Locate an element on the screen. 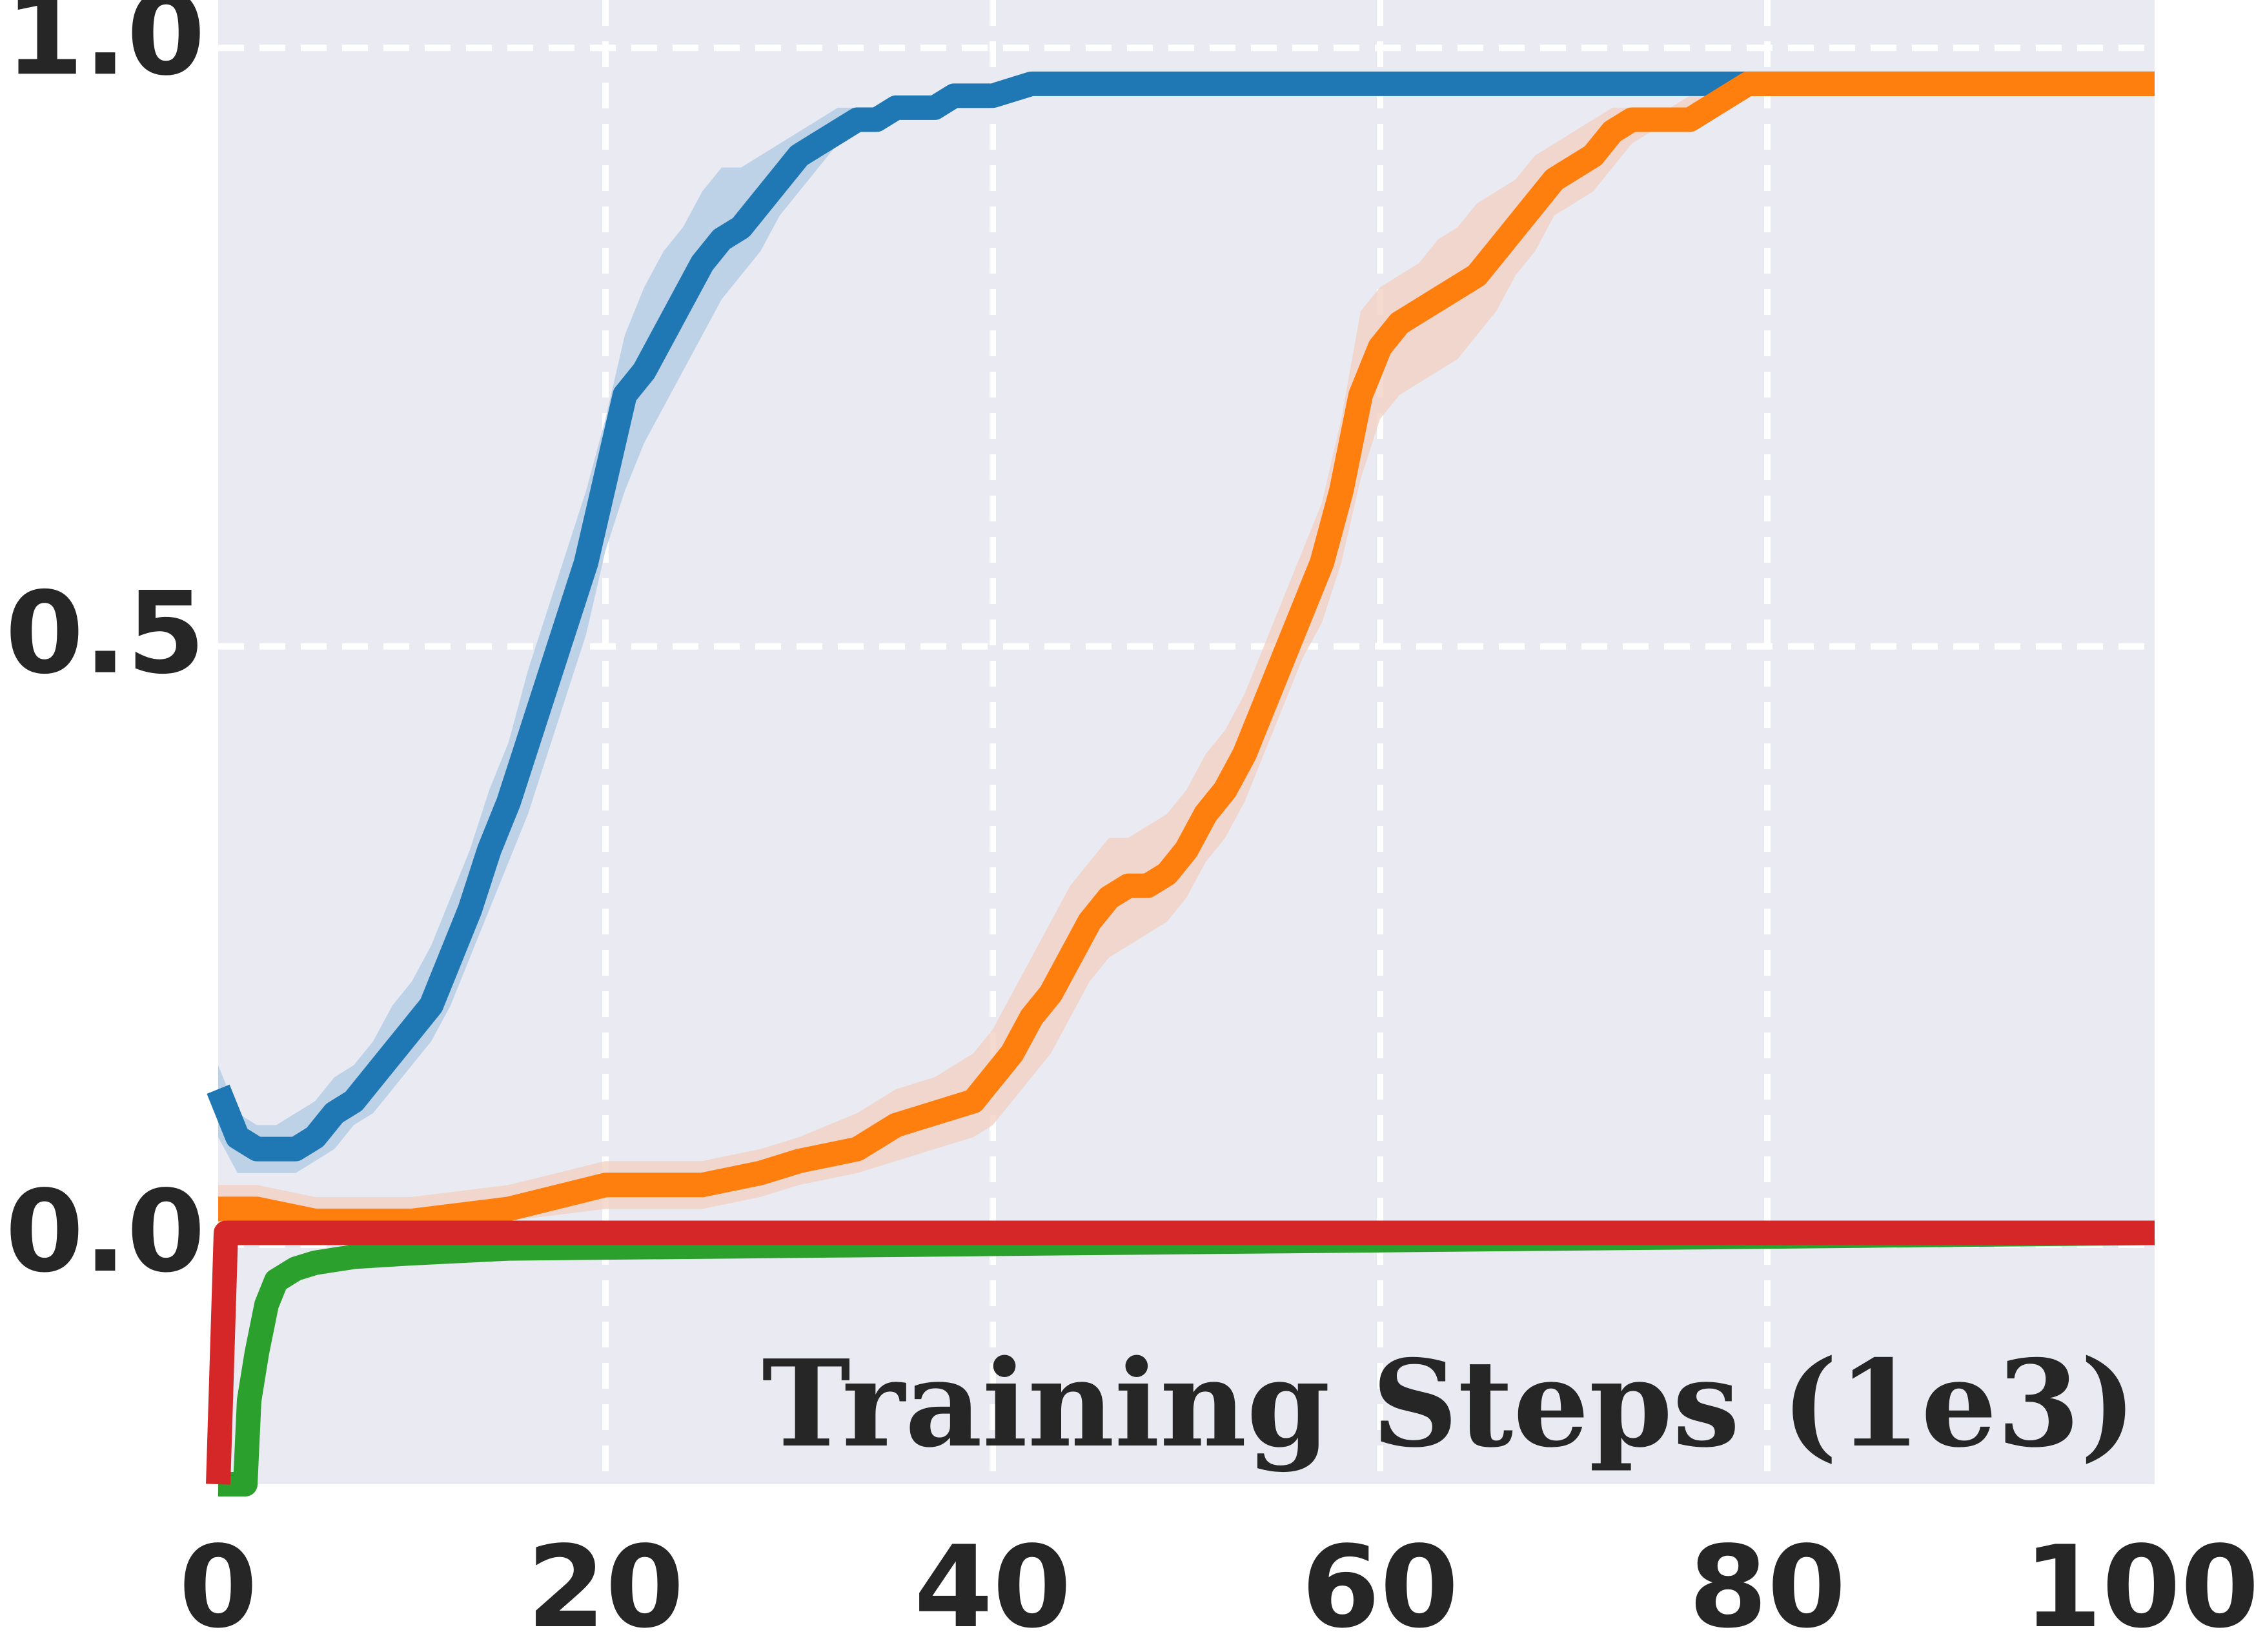  y-tick-label: 0.5 is located at coordinates (105, 634).